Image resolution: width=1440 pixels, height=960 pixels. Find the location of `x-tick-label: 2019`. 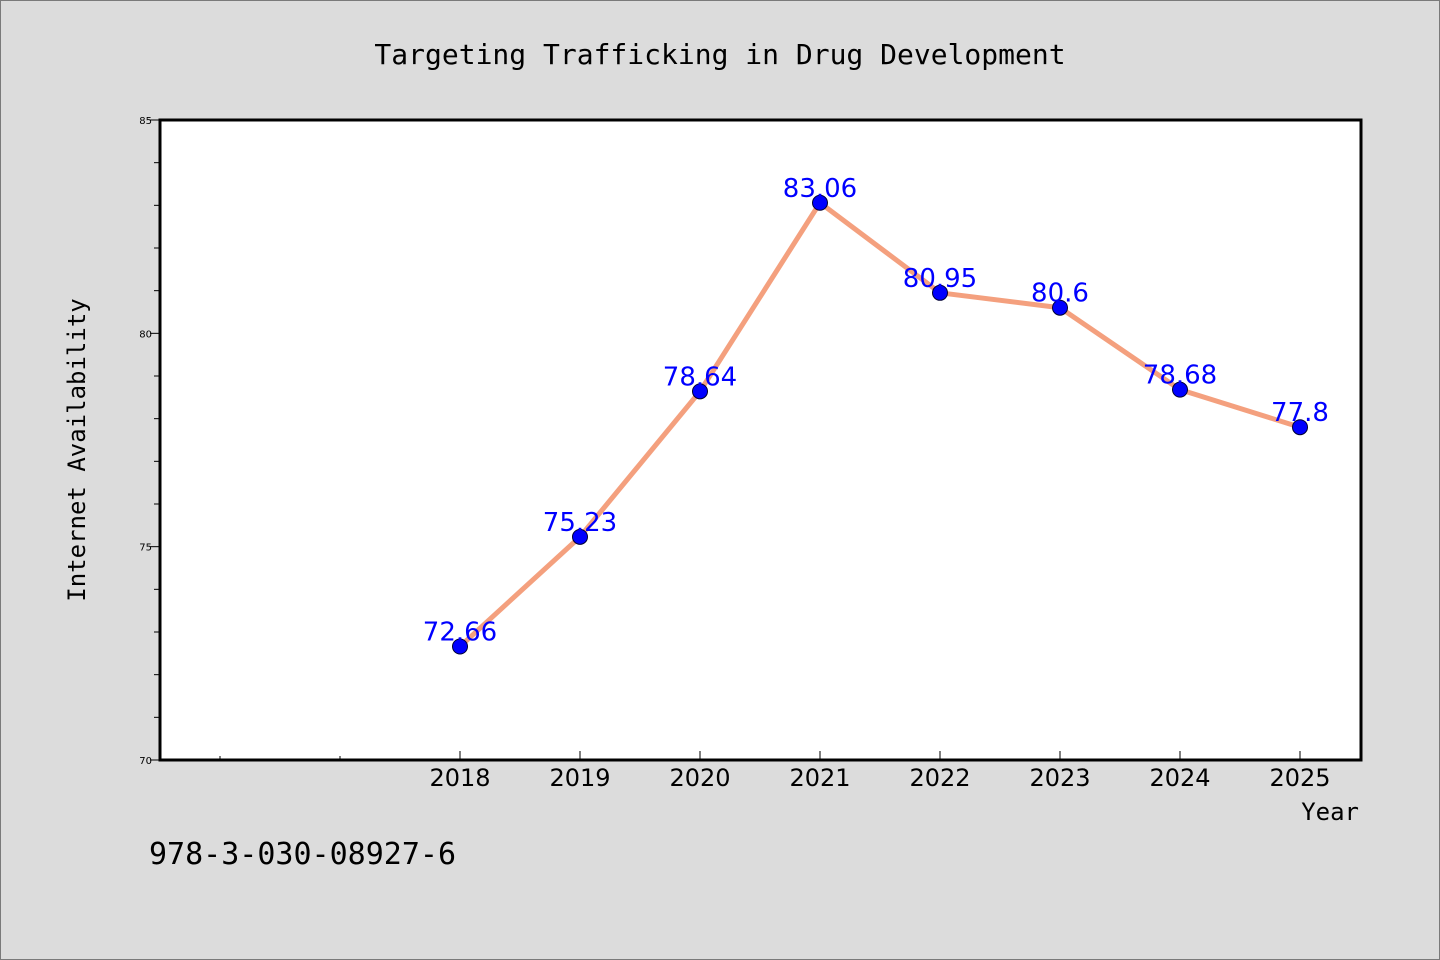

x-tick-label: 2019 is located at coordinates (579, 778).